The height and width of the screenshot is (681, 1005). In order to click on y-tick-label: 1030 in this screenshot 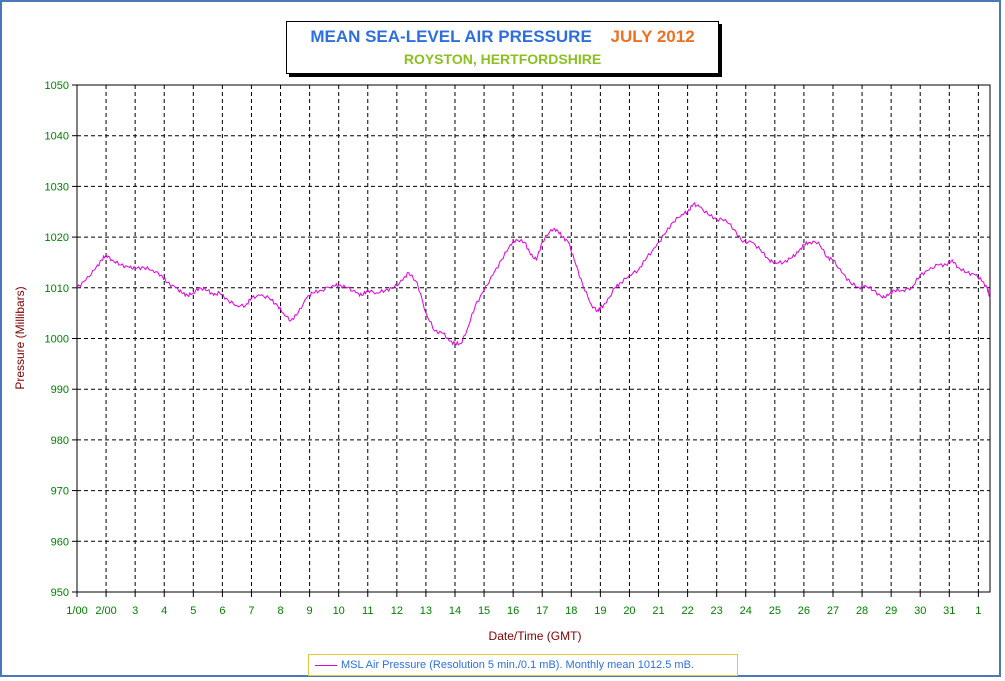, I will do `click(57, 187)`.